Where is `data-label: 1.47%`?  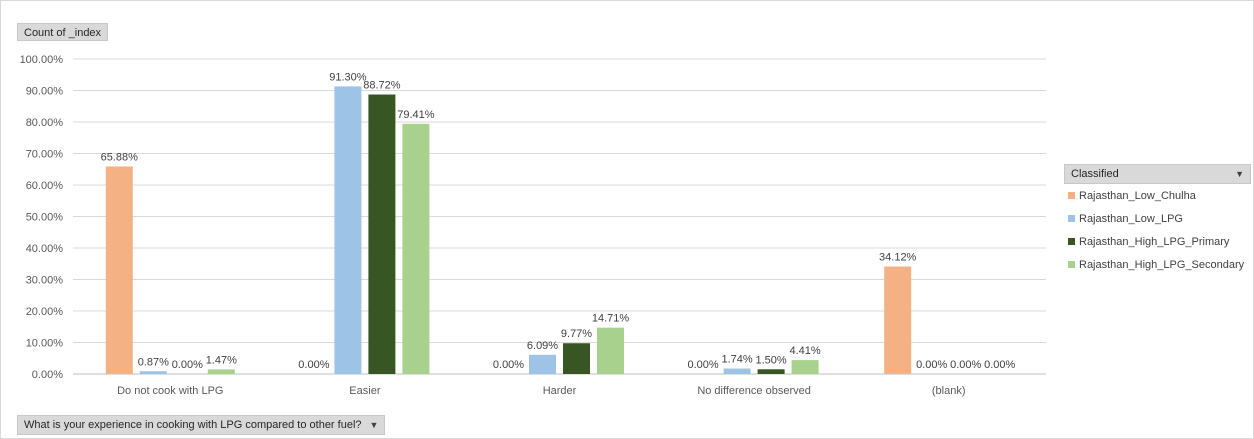
data-label: 1.47% is located at coordinates (221, 360).